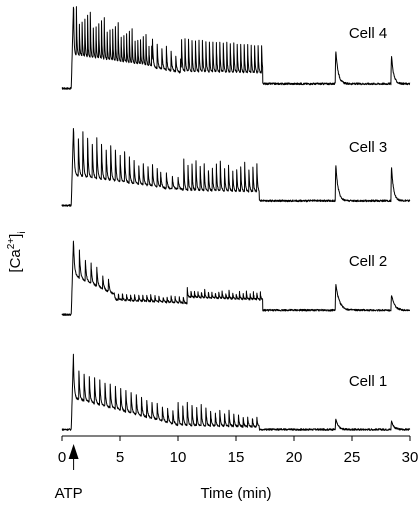  What do you see at coordinates (69, 493) in the screenshot?
I see `stimulus-label: ATP` at bounding box center [69, 493].